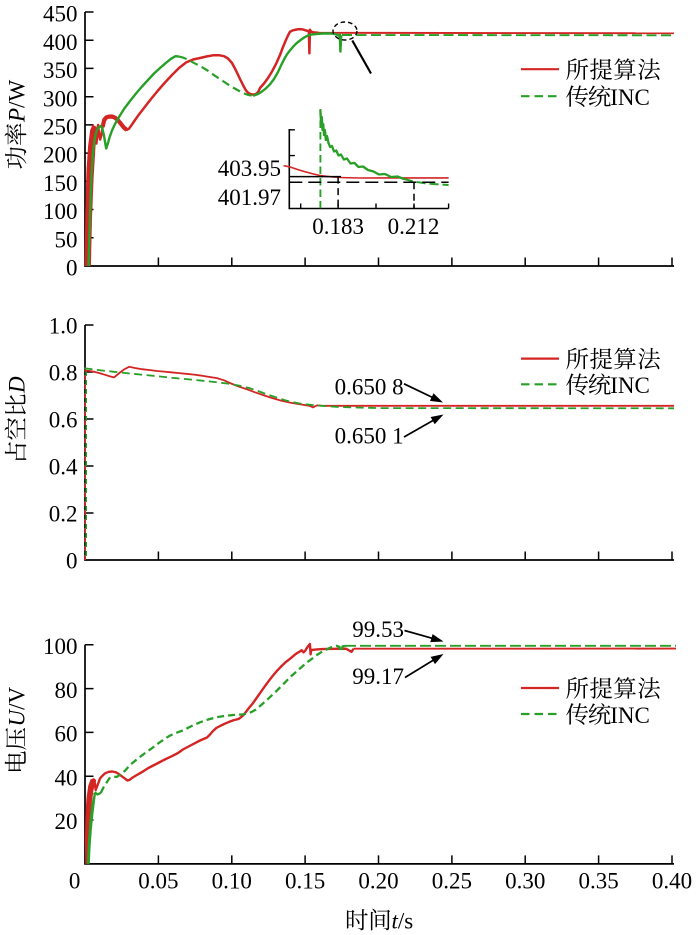 This screenshot has width=700, height=935. Describe the element at coordinates (63, 467) in the screenshot. I see `svg-text: 0.4` at that location.